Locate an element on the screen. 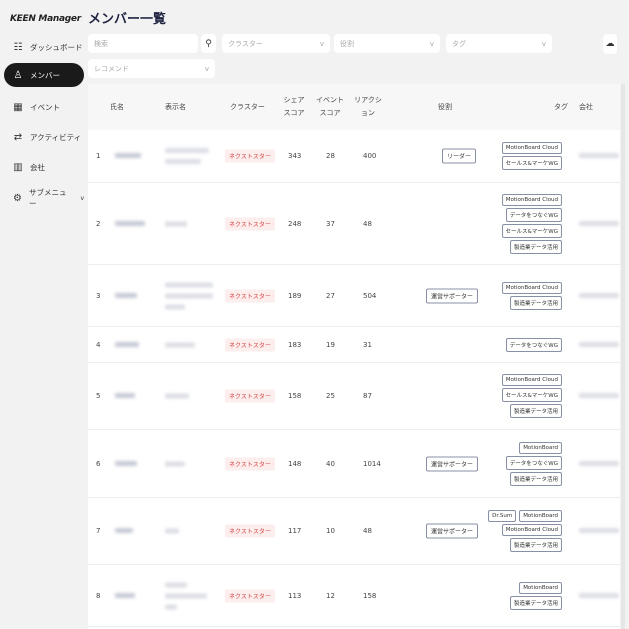  cluster-select: クラスター v is located at coordinates (276, 43).